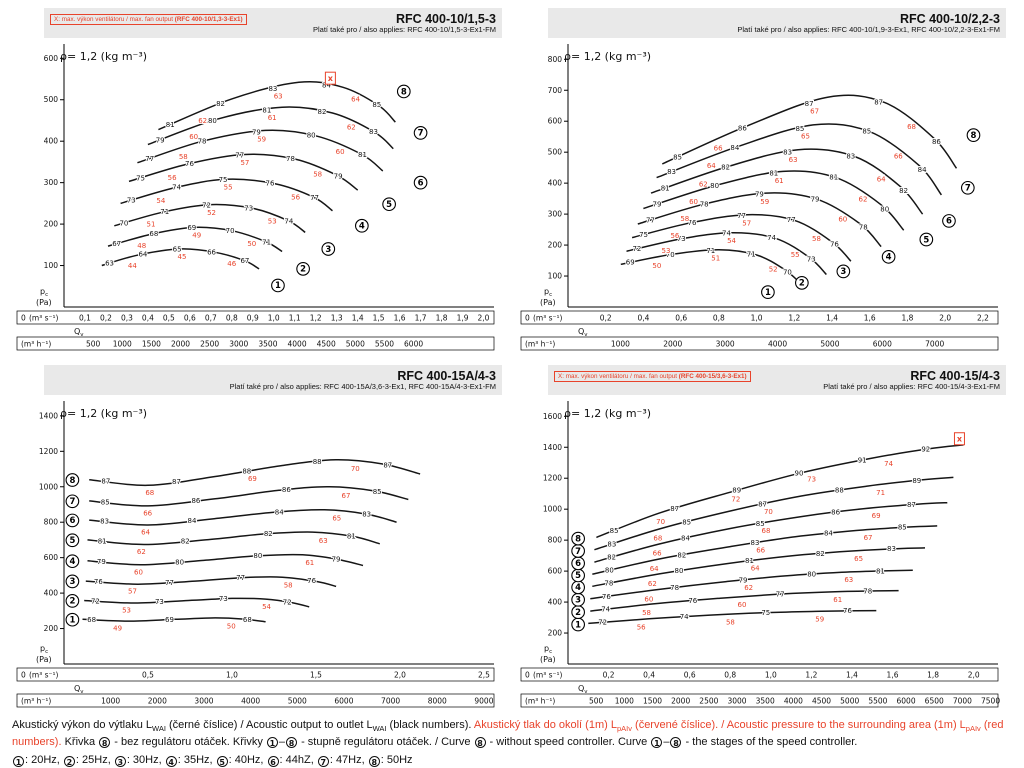 The height and width of the screenshot is (768, 1024). Describe the element at coordinates (945, 318) in the screenshot. I see `svg-text: 2,0` at that location.